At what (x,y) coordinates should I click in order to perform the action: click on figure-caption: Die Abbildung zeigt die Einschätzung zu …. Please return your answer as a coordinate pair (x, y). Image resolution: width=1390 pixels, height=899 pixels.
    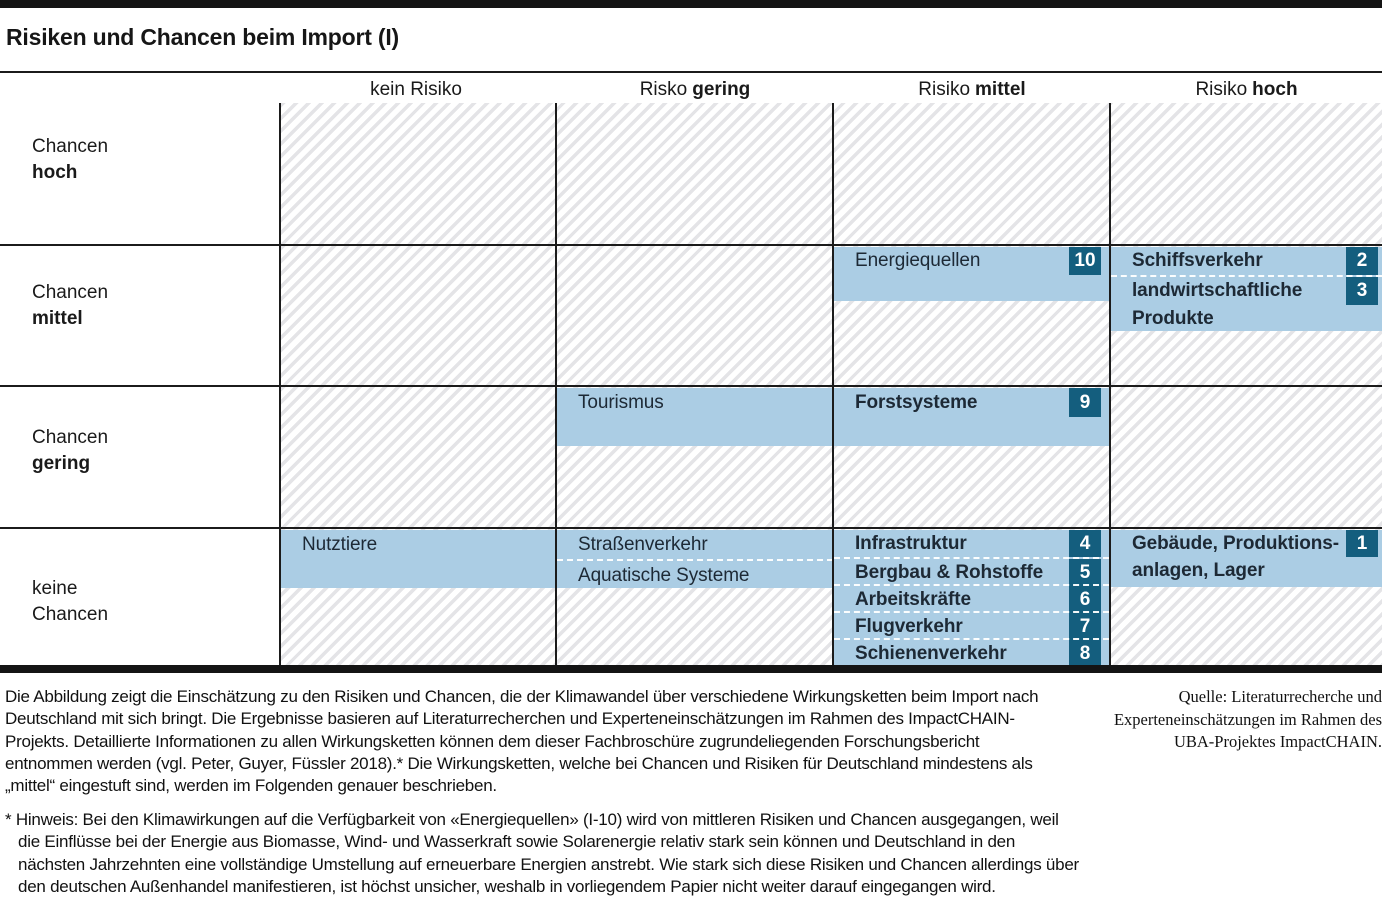
    Looking at the image, I should click on (522, 741).